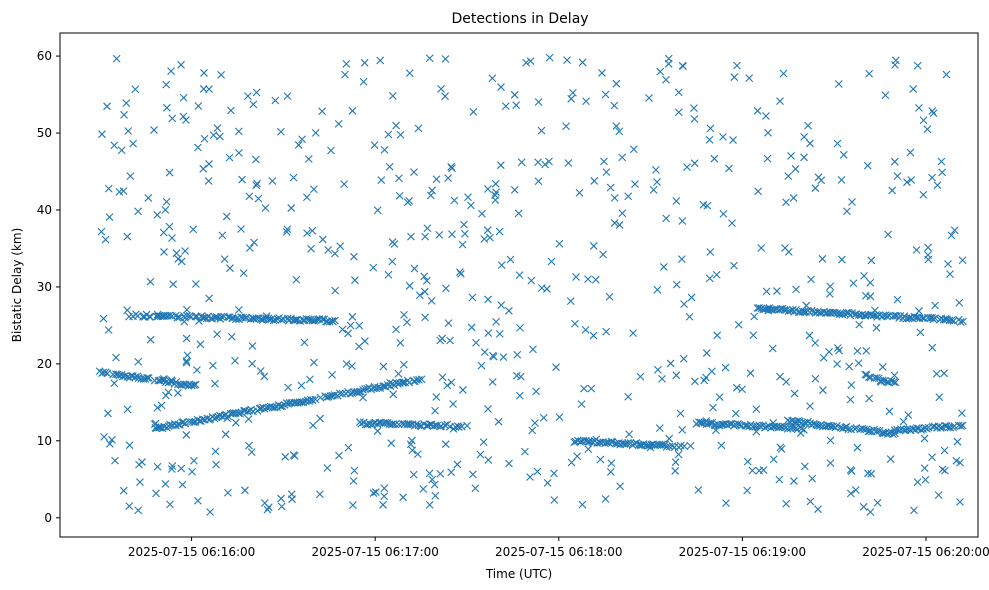 The height and width of the screenshot is (590, 989). I want to click on y-tick-label: 30, so click(44, 287).